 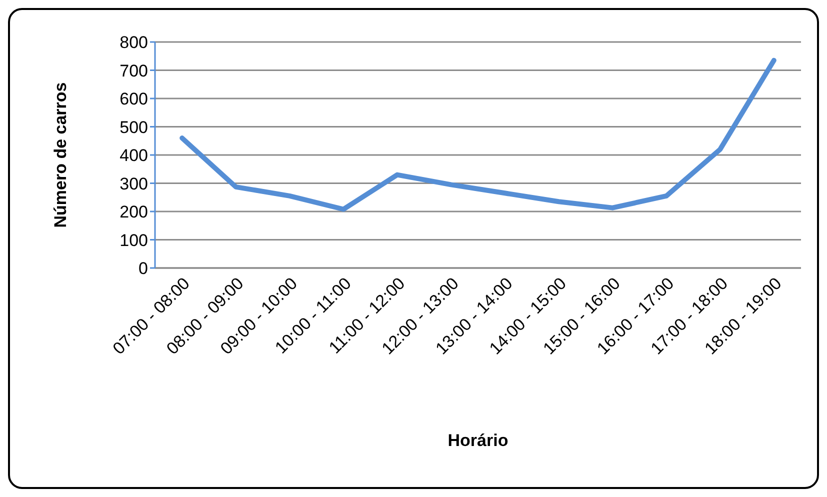 What do you see at coordinates (134, 184) in the screenshot?
I see `y-tick-label: 300` at bounding box center [134, 184].